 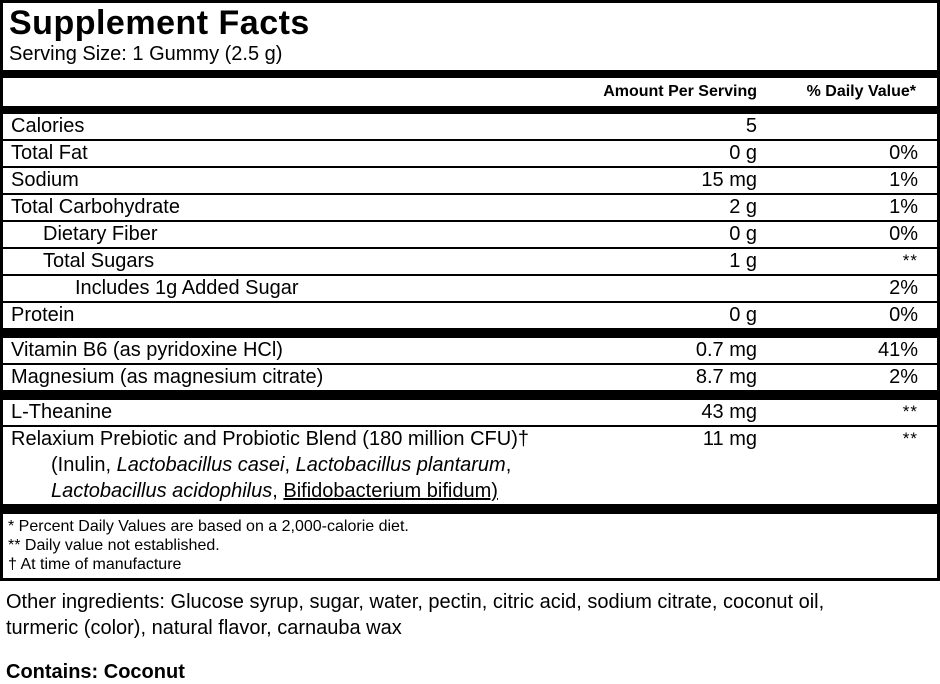 What do you see at coordinates (200, 465) in the screenshot?
I see `blend-component: Lactobacillus casei` at bounding box center [200, 465].